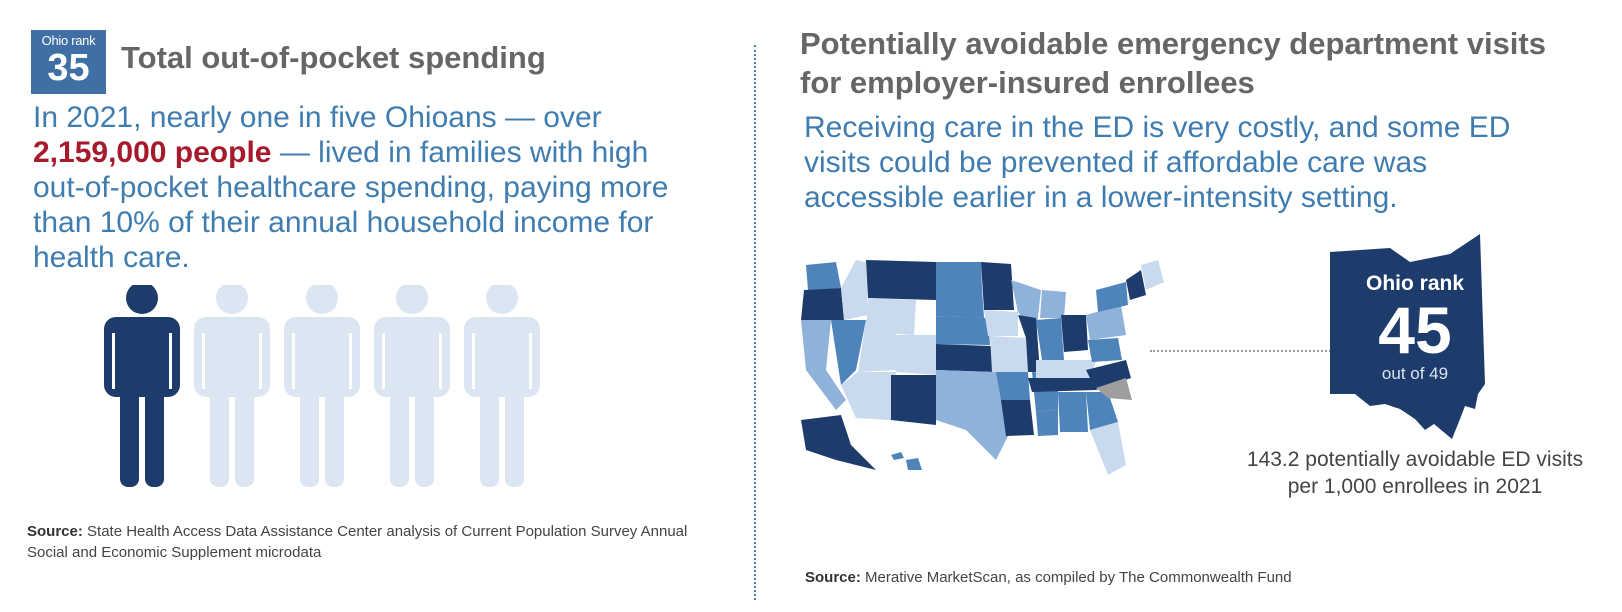 The image size is (1622, 612). I want to click on ohio-rank-value: 45, so click(1415, 330).